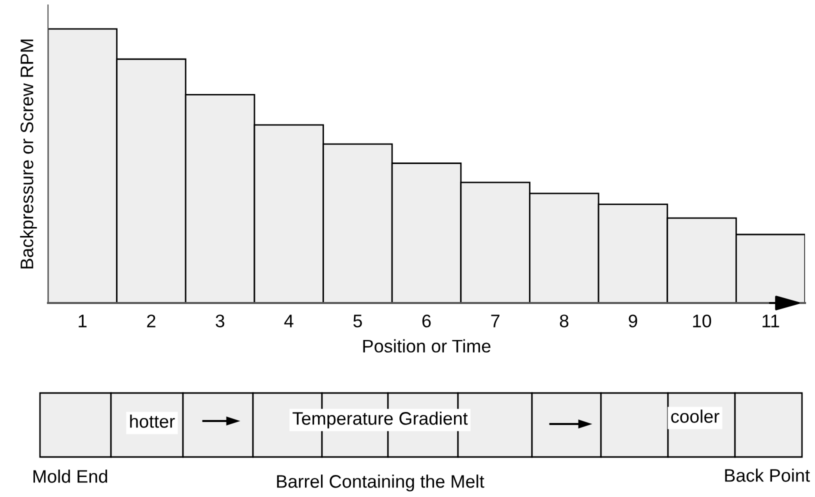 The image size is (815, 497). What do you see at coordinates (82, 321) in the screenshot?
I see `x-tick-label: 1` at bounding box center [82, 321].